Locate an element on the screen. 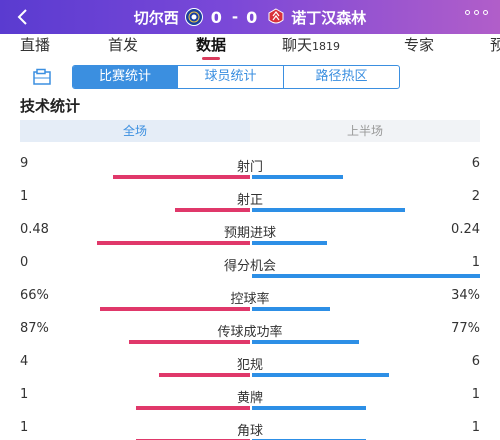 The image size is (500, 440). home-value: 9 is located at coordinates (24, 163).